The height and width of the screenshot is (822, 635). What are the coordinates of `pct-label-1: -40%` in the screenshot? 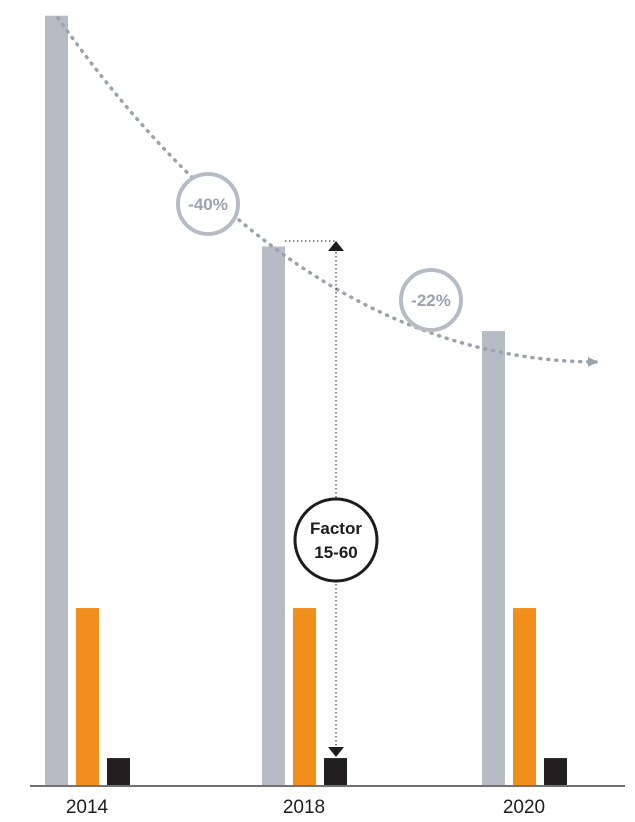 It's located at (208, 204).